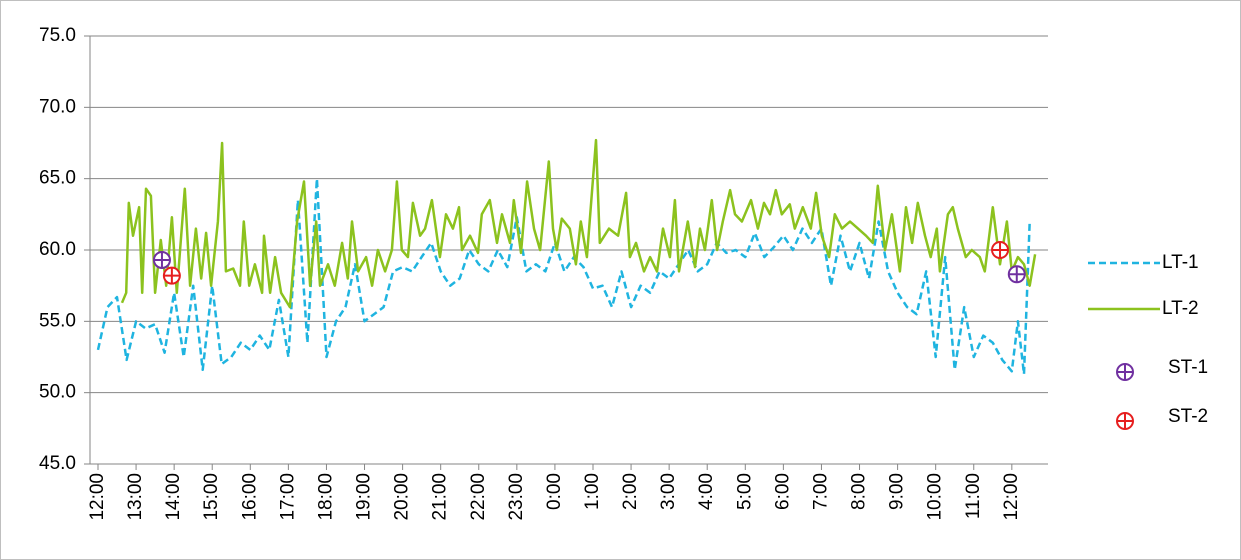 Image resolution: width=1241 pixels, height=560 pixels. Describe the element at coordinates (820, 491) in the screenshot. I see `x-tick-label: 7:00` at that location.